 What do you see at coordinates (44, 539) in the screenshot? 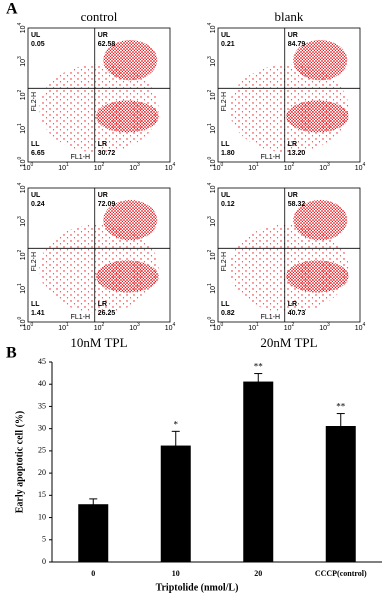
I see `y-tick-label: 5` at bounding box center [44, 539].